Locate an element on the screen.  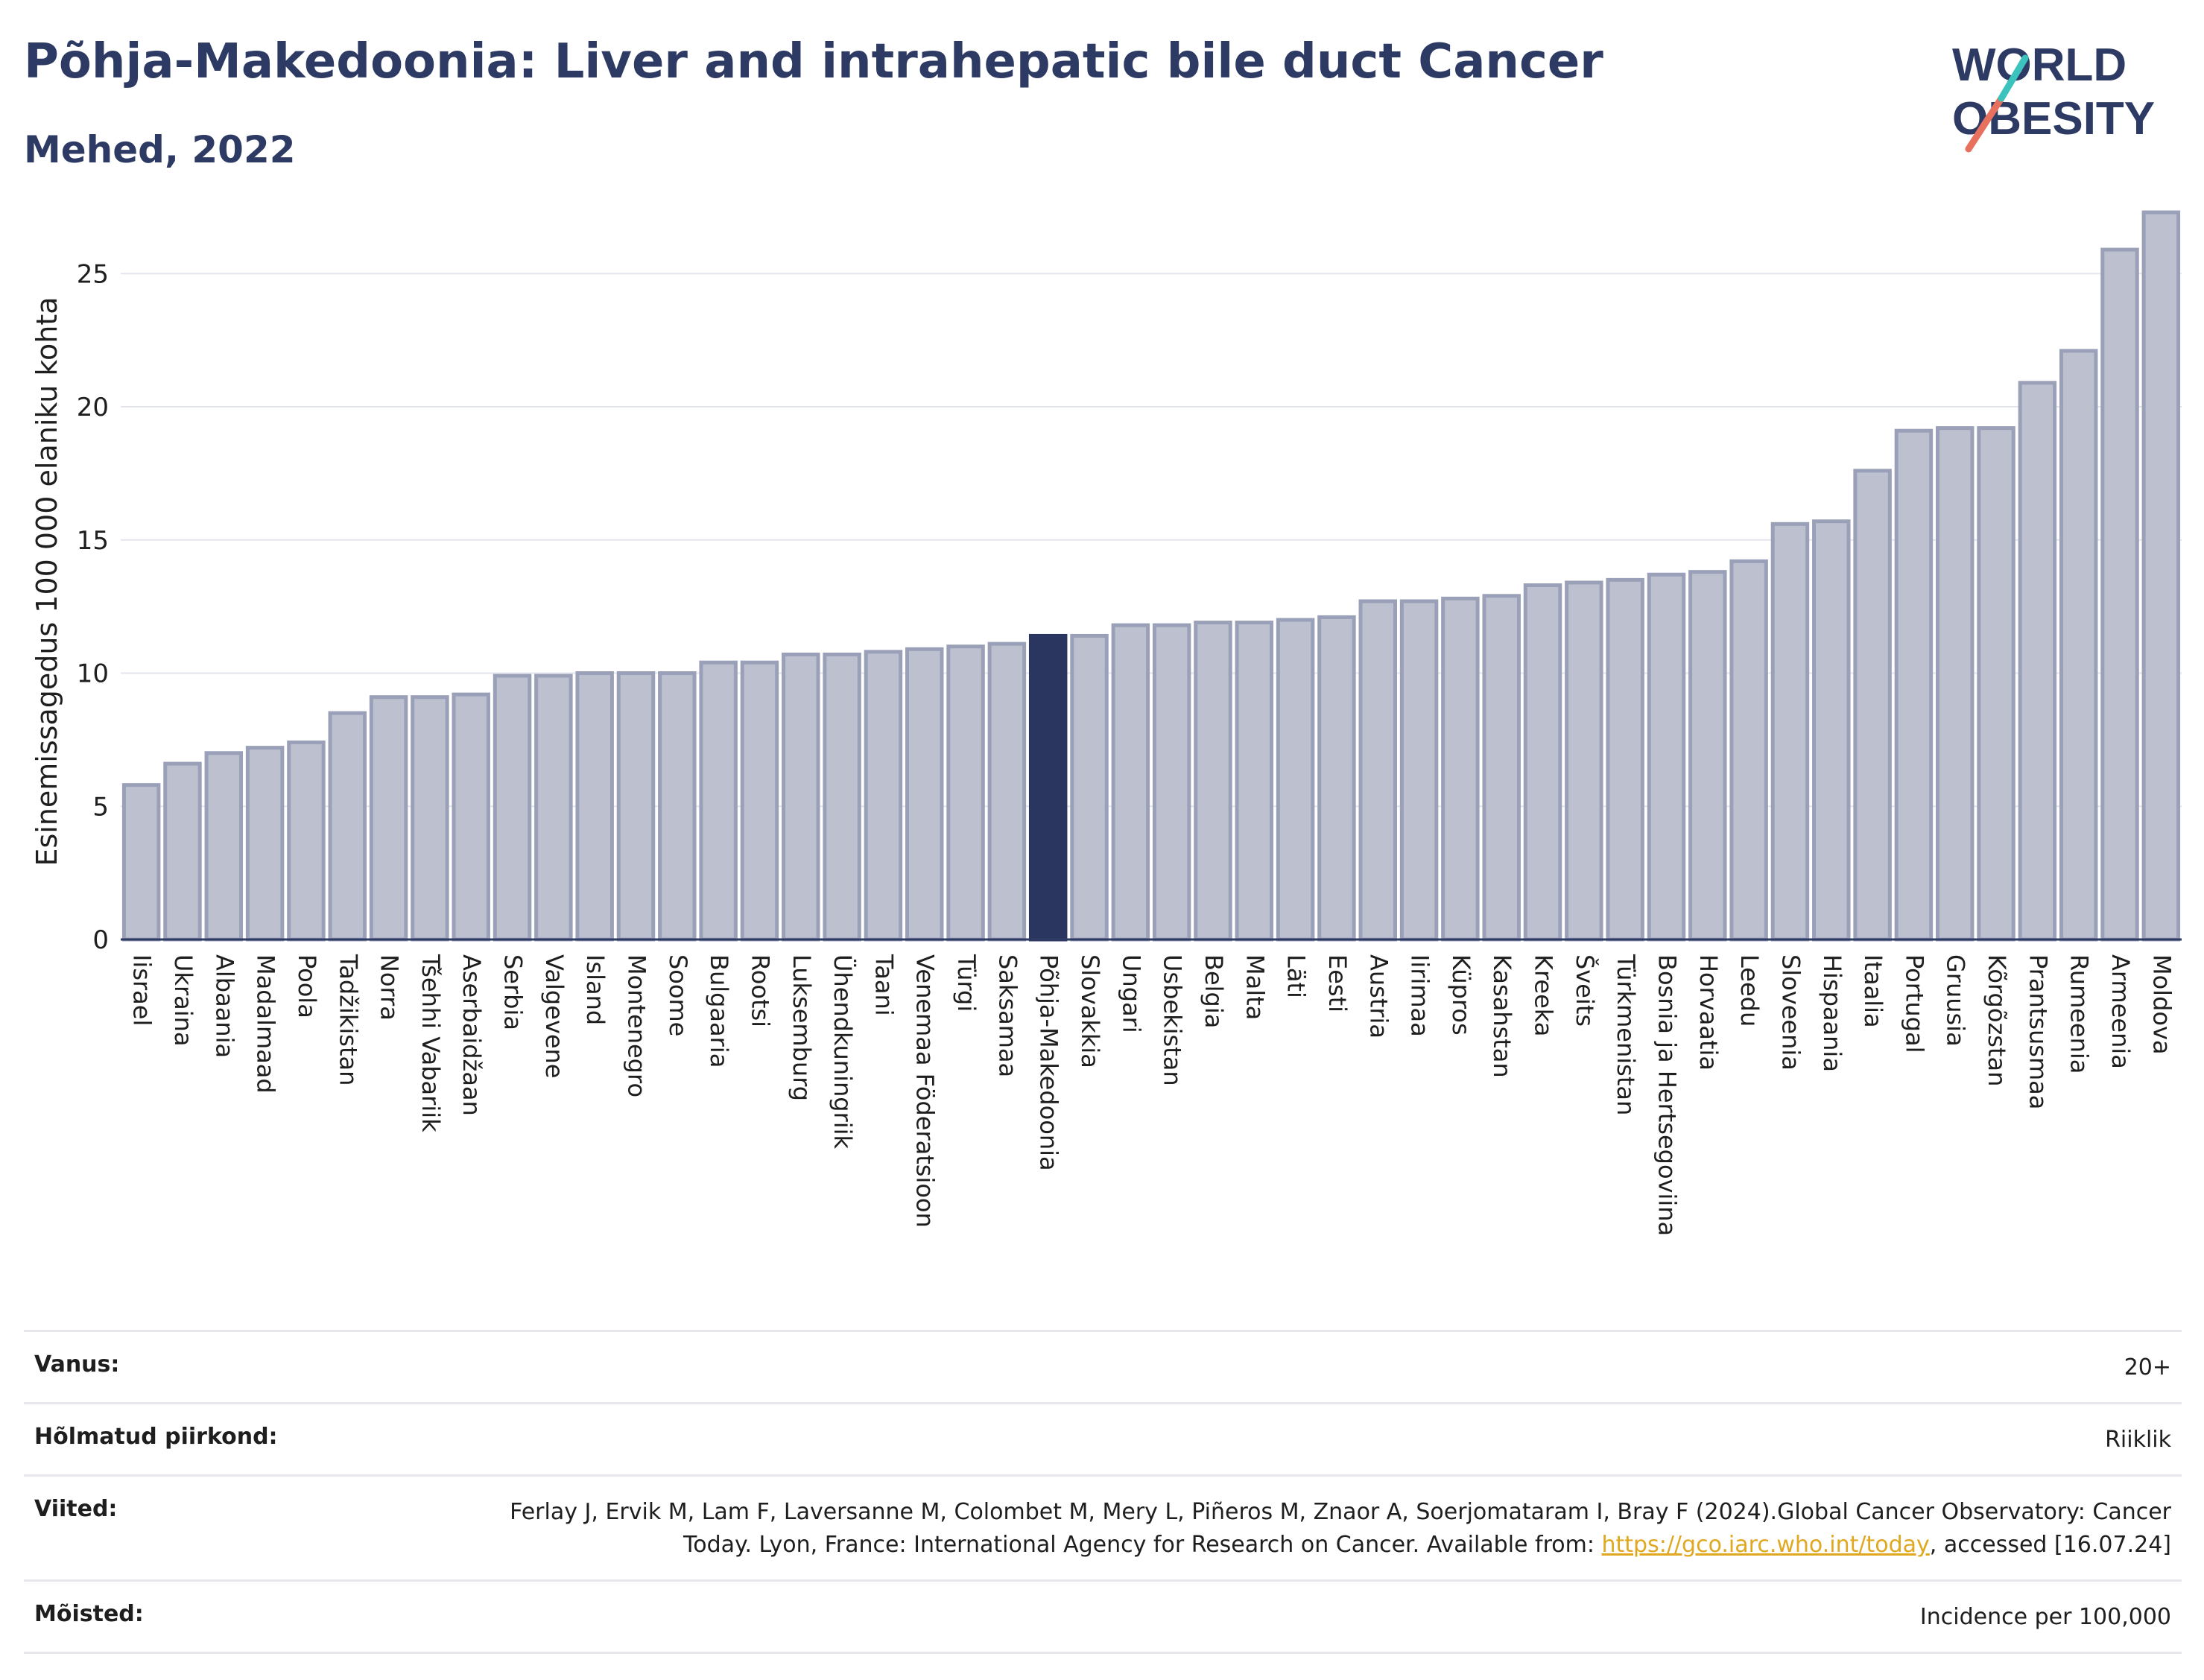
bar-Läti is located at coordinates (1295, 780).